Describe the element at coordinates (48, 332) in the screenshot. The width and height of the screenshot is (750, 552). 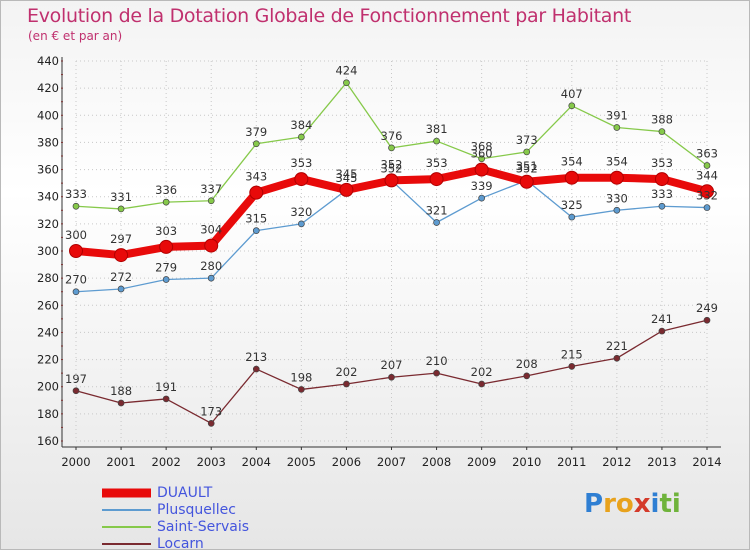
I see `y-tick-label: 240` at that location.